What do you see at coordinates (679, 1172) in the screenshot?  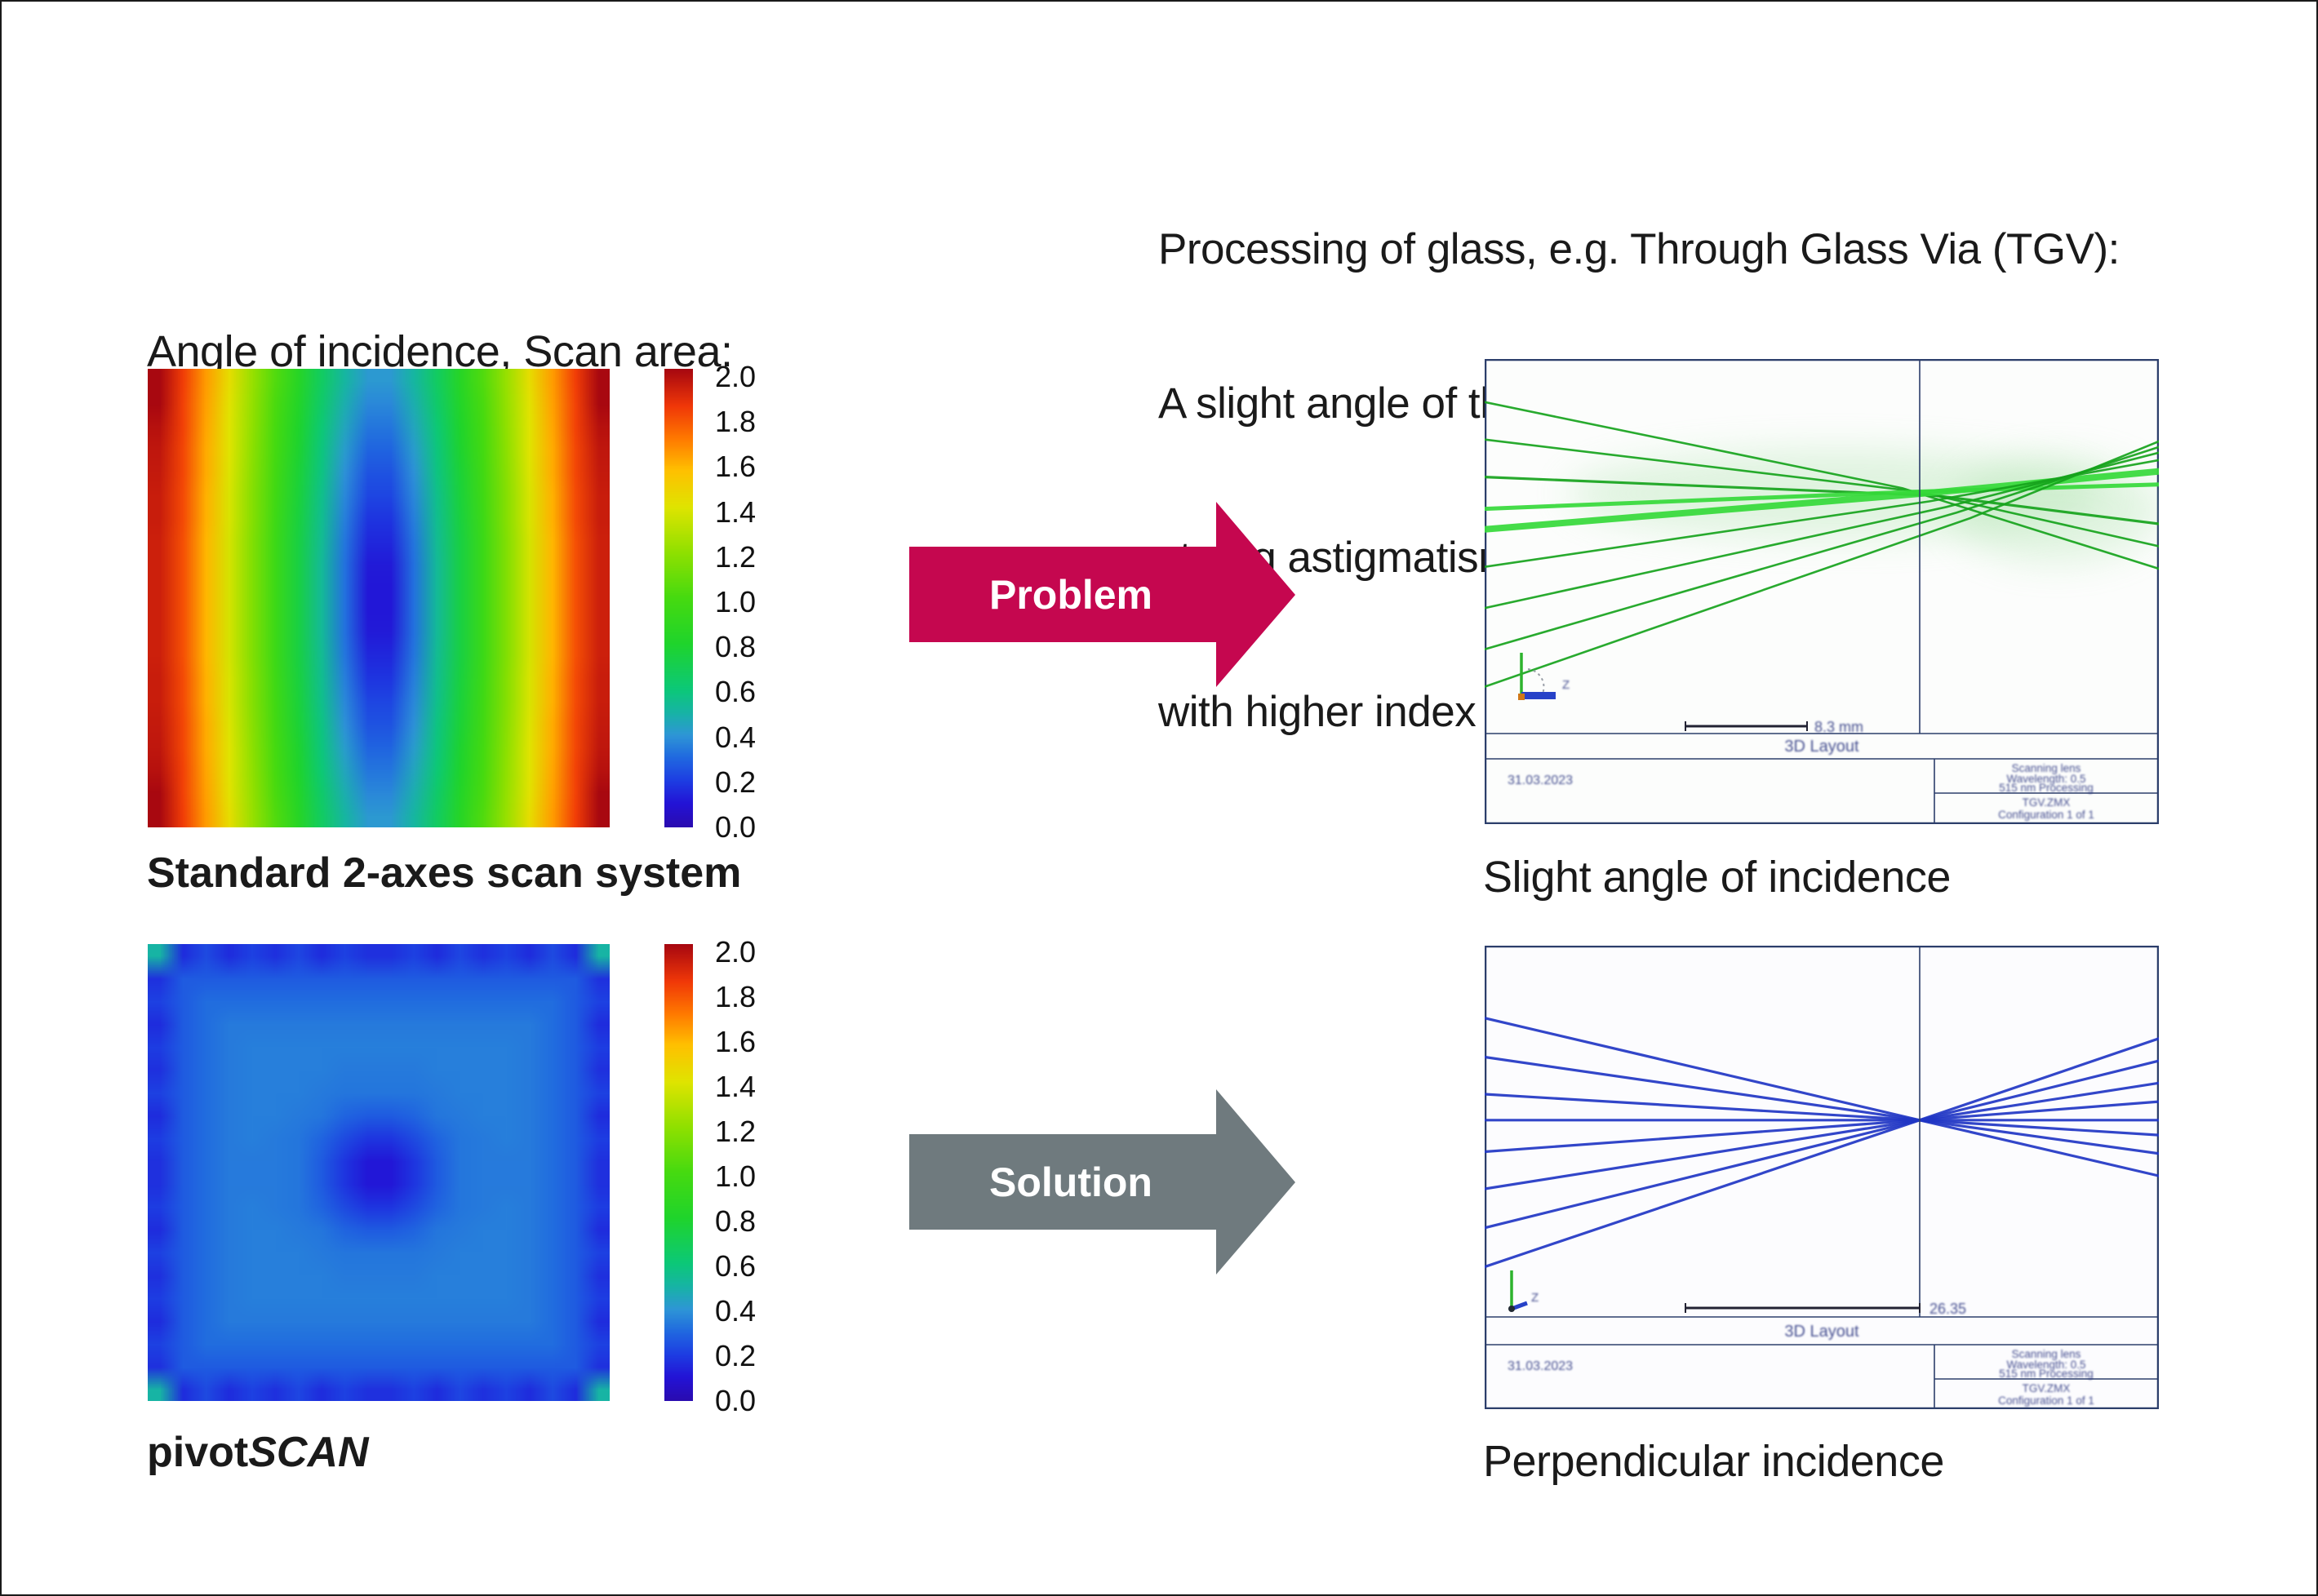 I see `colorbar-pivotscan` at bounding box center [679, 1172].